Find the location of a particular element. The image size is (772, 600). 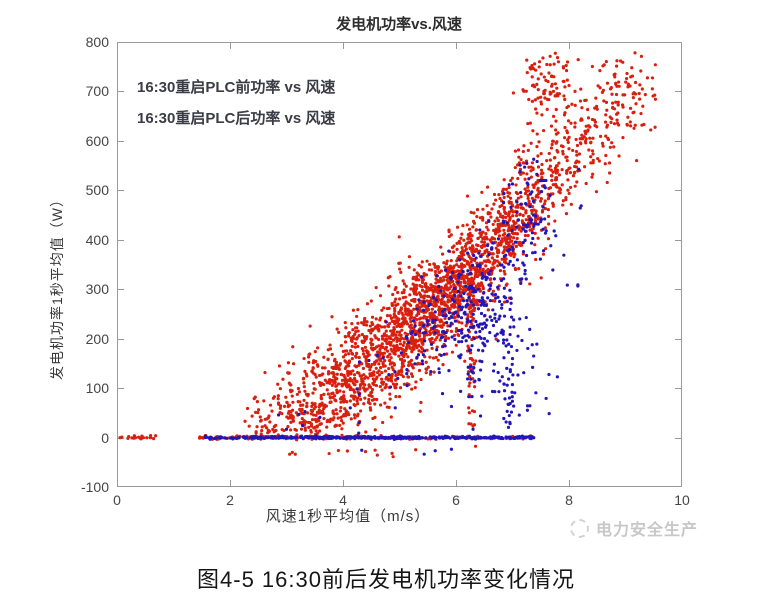

y-tick-label: 100 is located at coordinates (97, 388).